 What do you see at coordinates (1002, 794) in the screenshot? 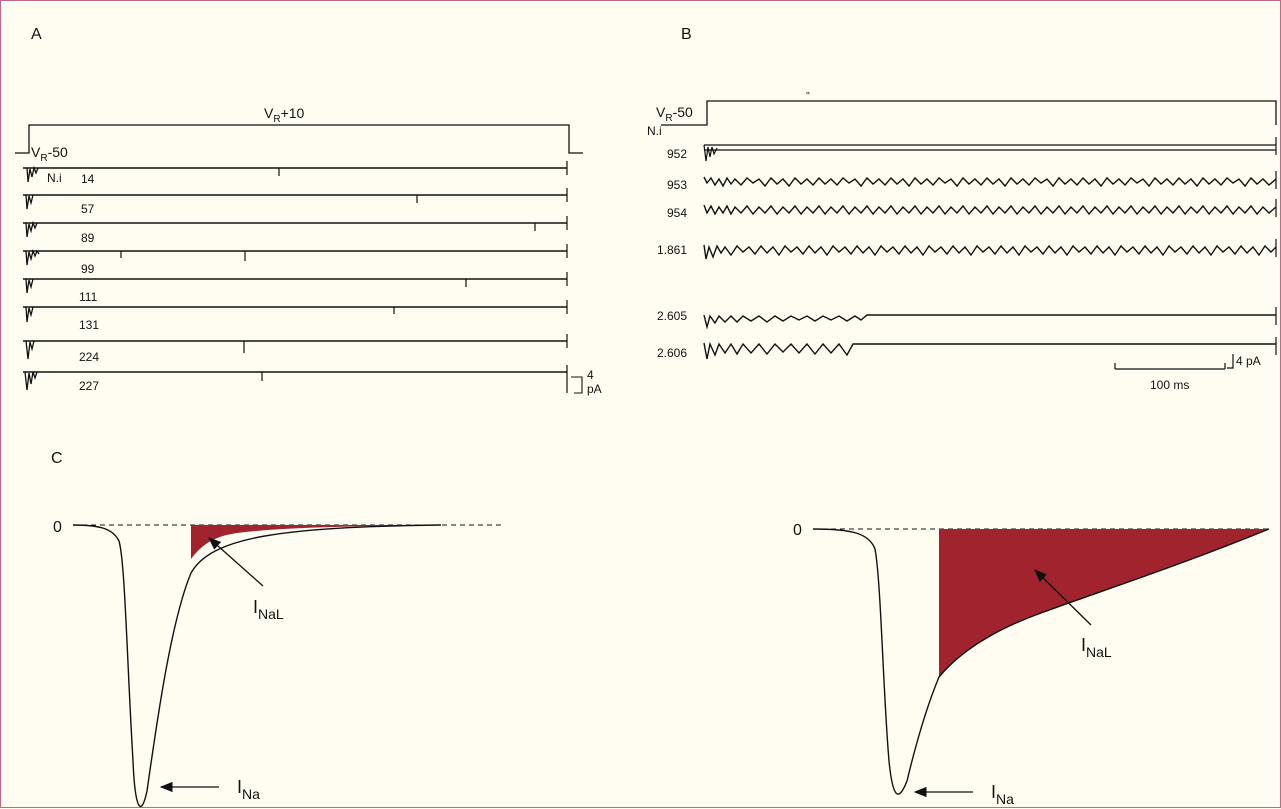
I see `panel-c-right-peak-label: INa` at bounding box center [1002, 794].